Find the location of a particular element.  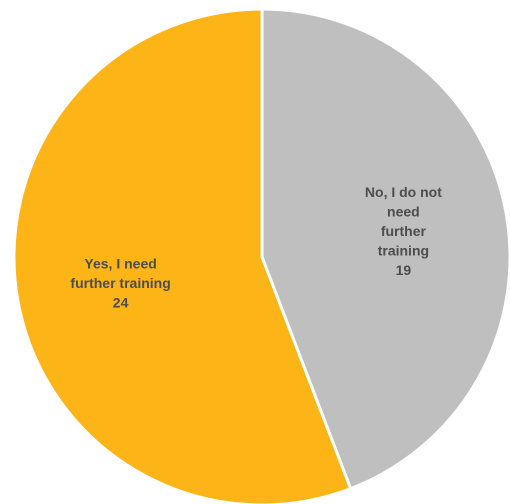

pie-slice-category-line: further training is located at coordinates (120, 283).